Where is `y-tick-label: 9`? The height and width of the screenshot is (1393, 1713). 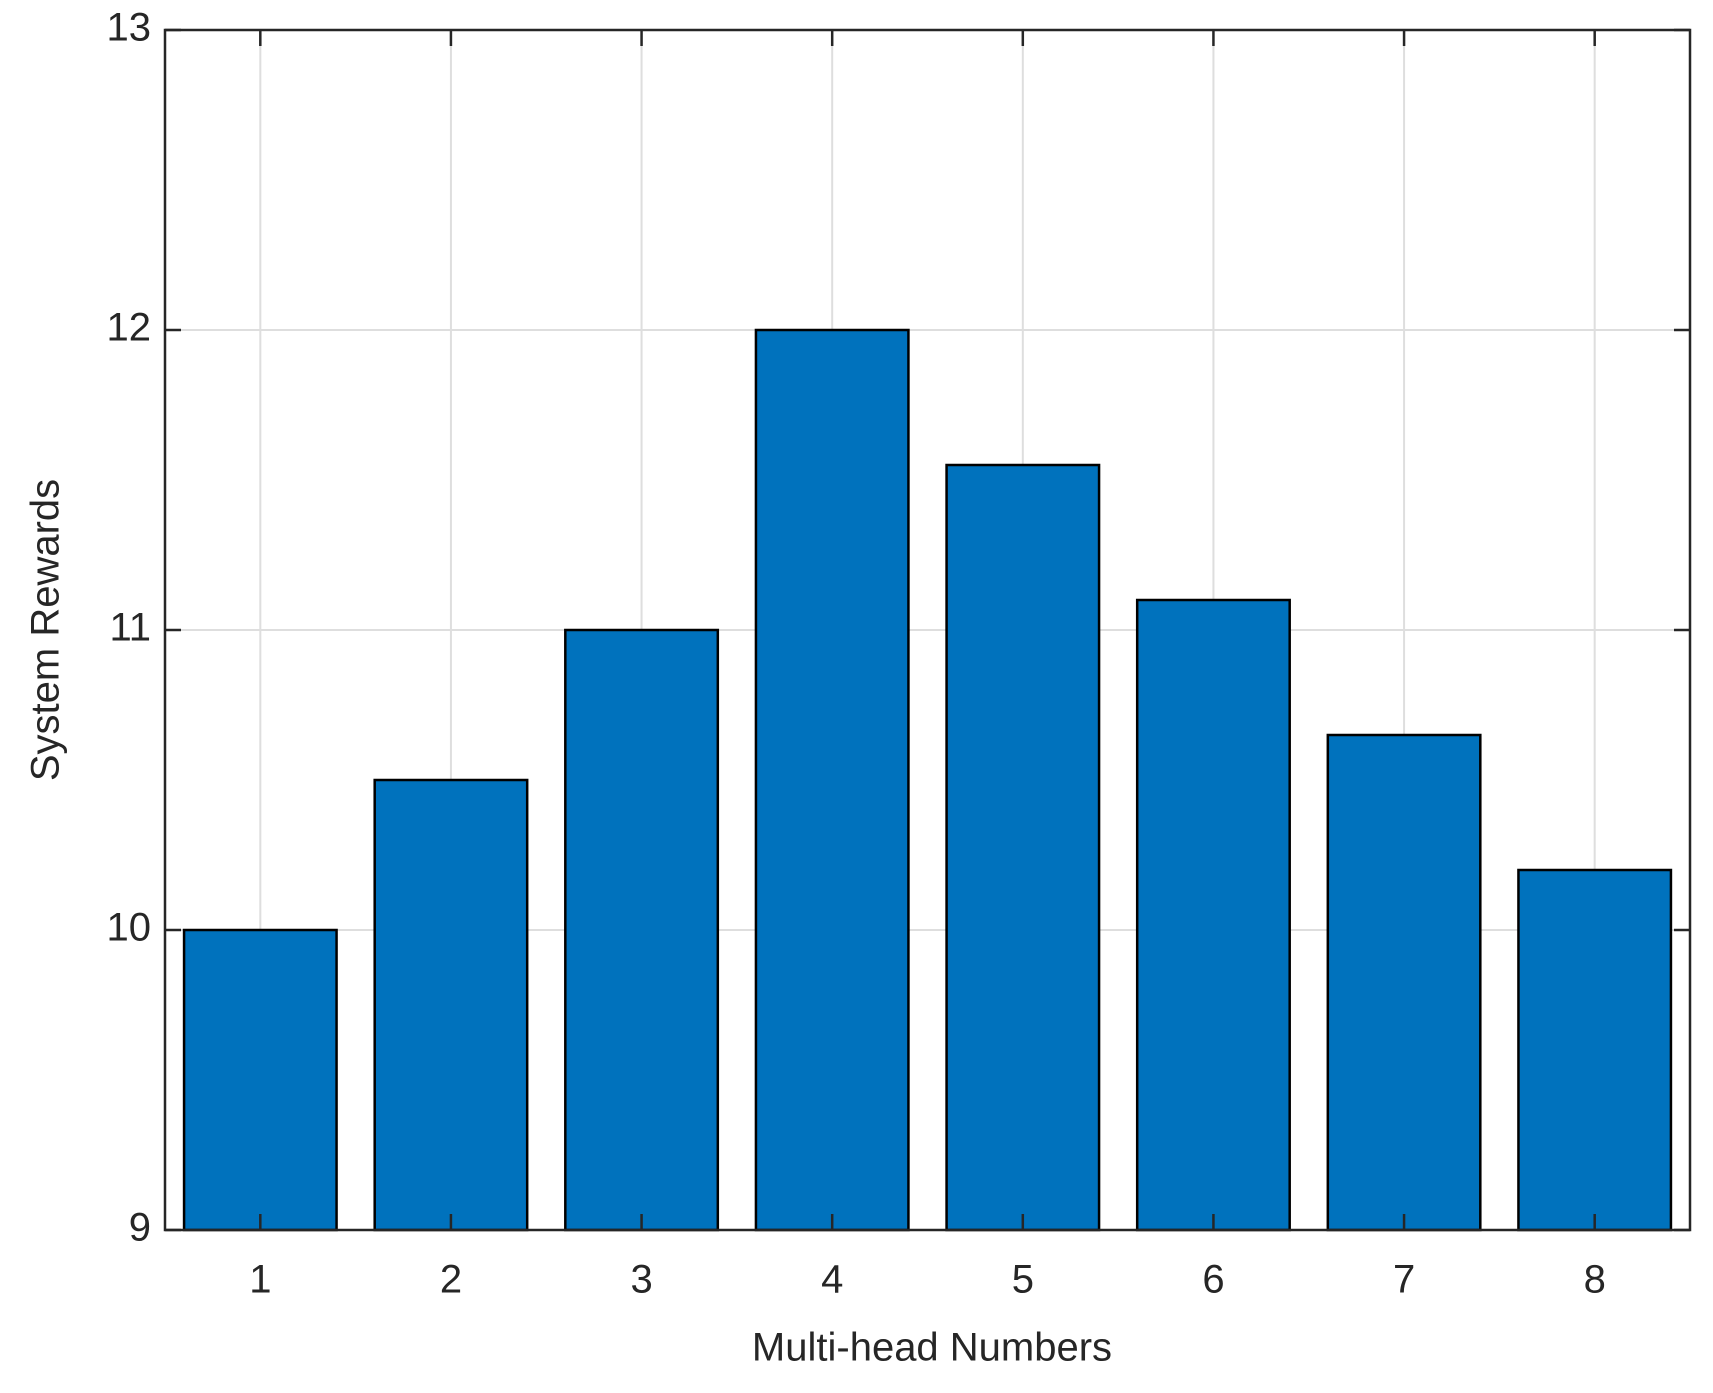 y-tick-label: 9 is located at coordinates (140, 1228).